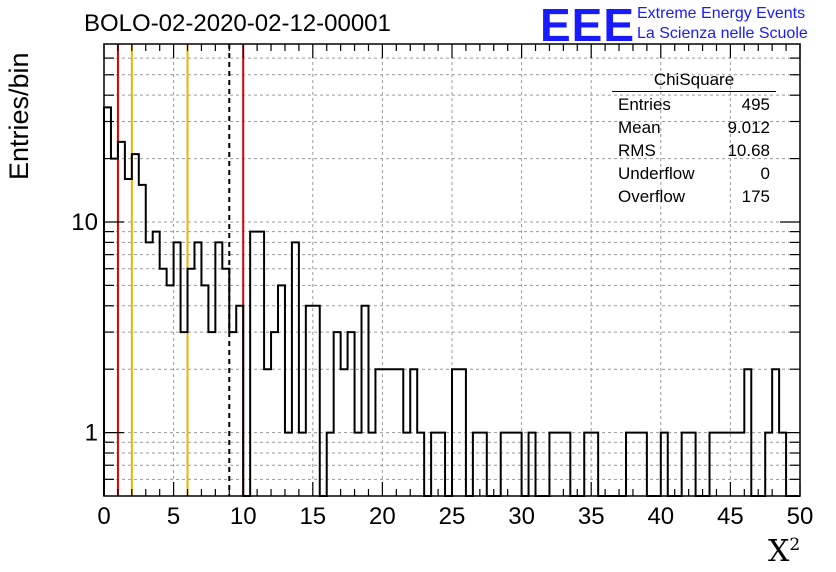 The width and height of the screenshot is (836, 572). I want to click on eee-logo: EEE, so click(587, 25).